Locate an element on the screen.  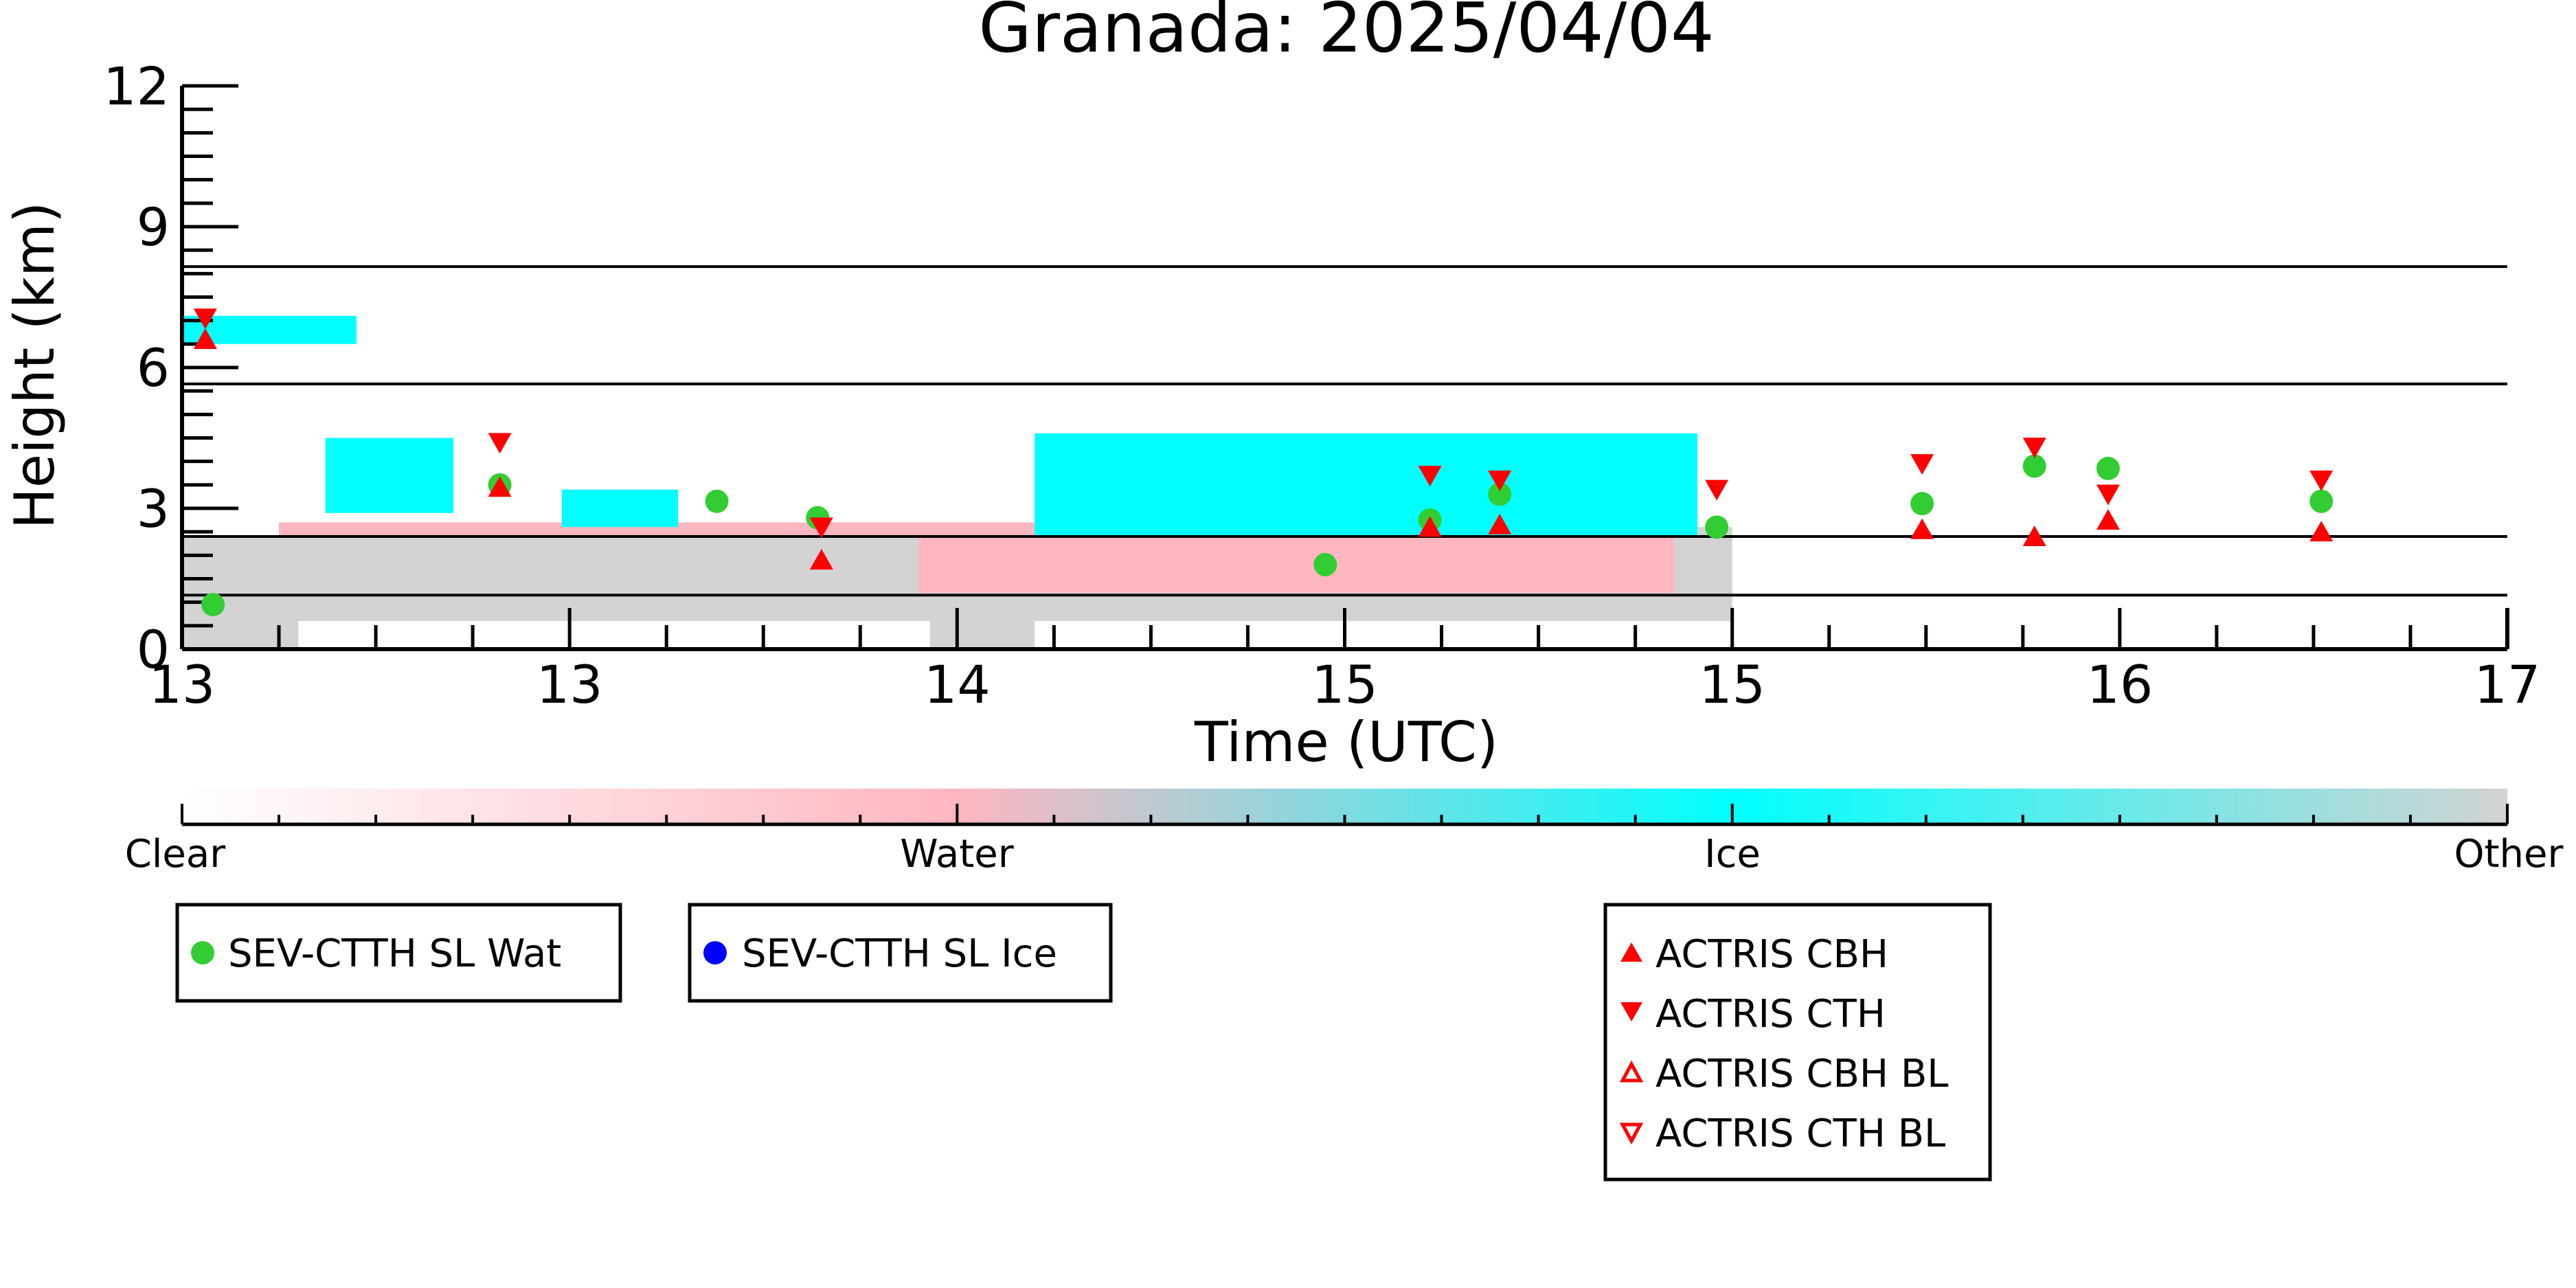
legend-sev-wat-frame is located at coordinates (398, 953).